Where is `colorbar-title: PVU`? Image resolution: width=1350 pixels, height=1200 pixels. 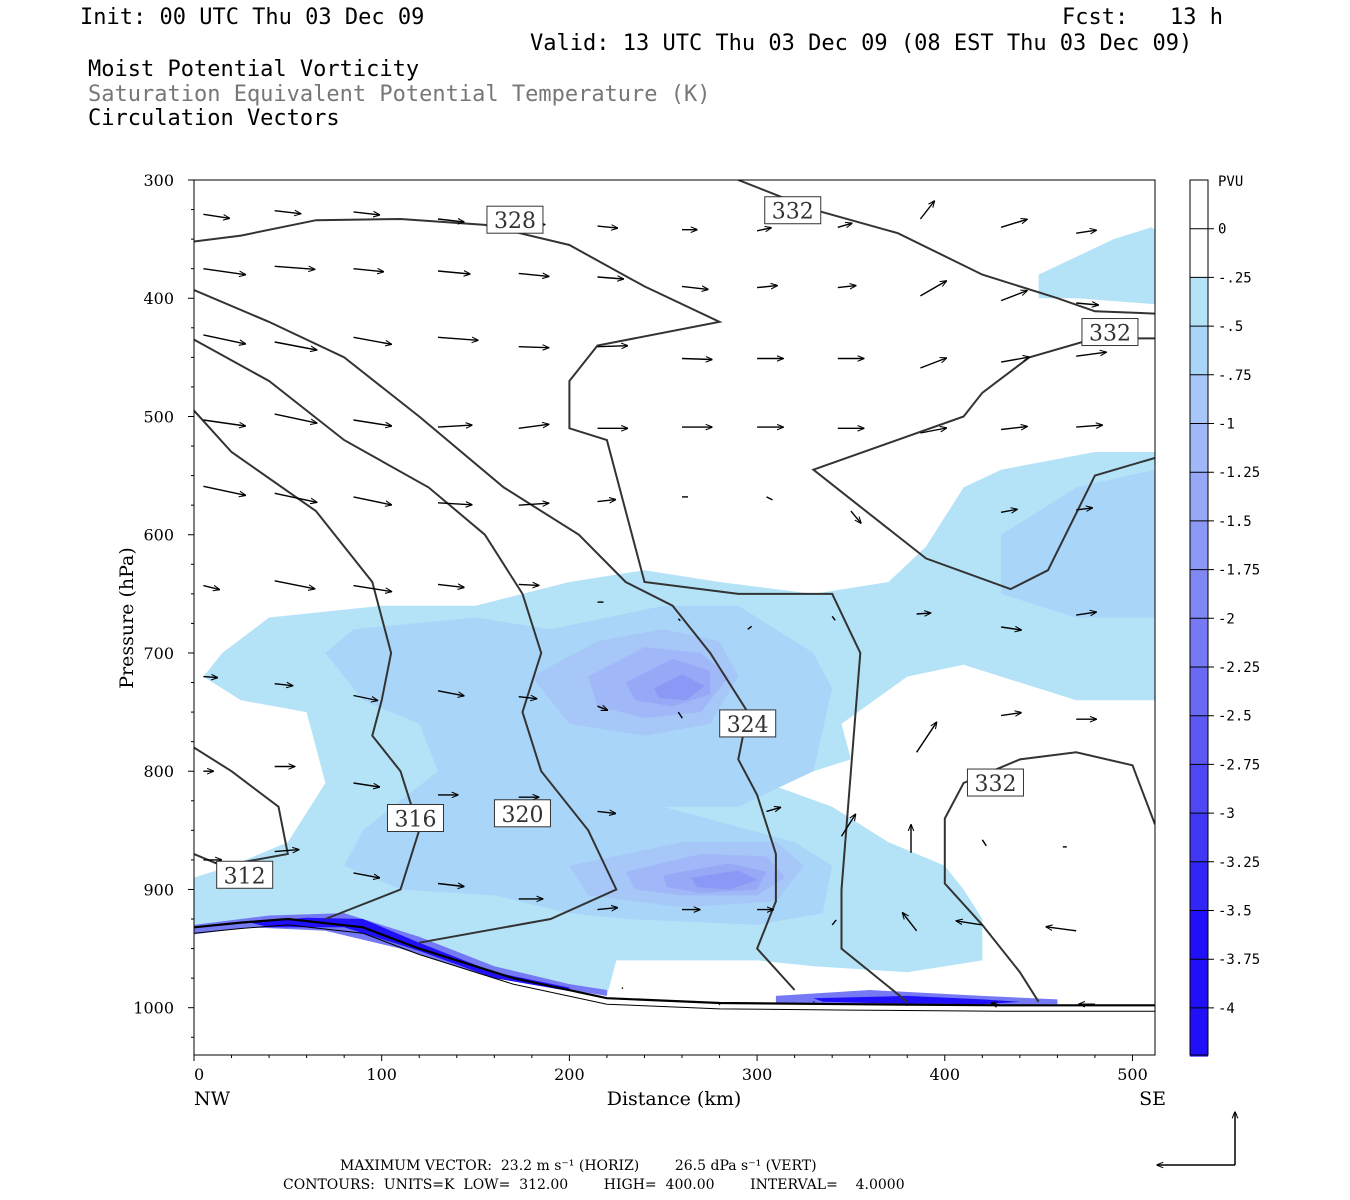 colorbar-title: PVU is located at coordinates (1230, 182).